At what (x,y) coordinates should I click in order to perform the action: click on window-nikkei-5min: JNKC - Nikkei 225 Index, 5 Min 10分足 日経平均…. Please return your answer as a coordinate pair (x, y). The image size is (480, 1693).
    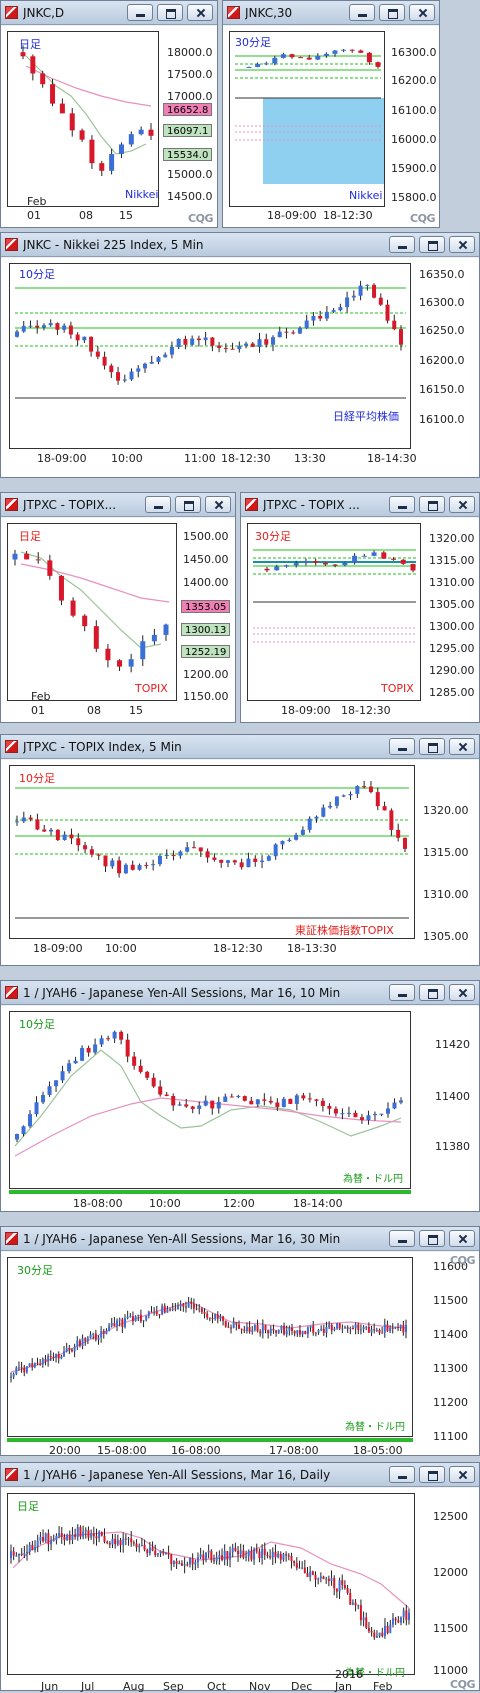
    Looking at the image, I should click on (240, 355).